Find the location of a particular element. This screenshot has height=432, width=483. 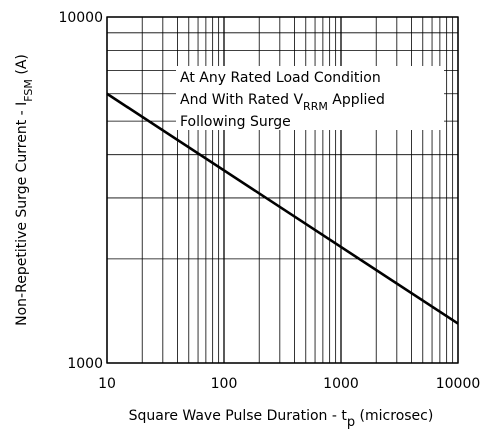

x-tick-label: 10 is located at coordinates (107, 384).